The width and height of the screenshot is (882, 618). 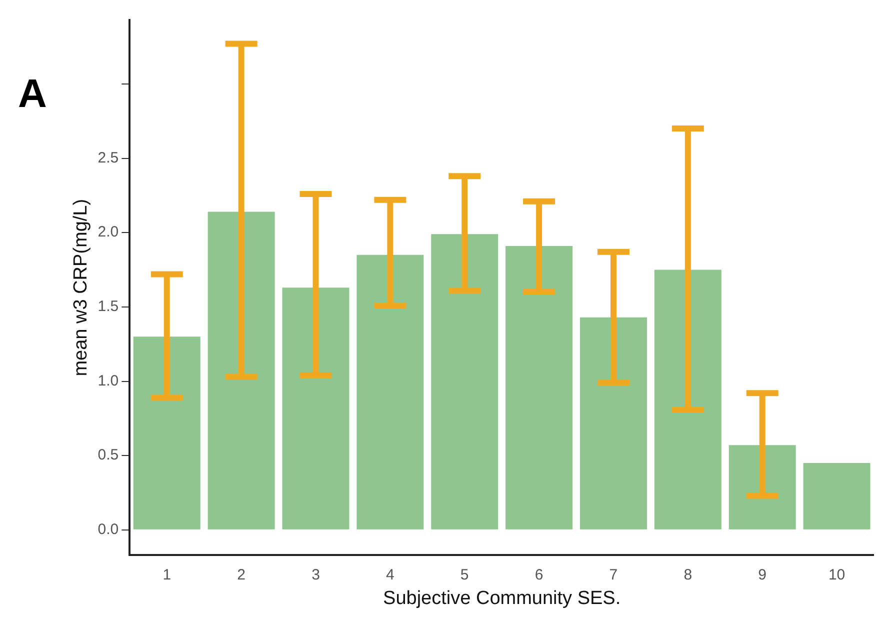 What do you see at coordinates (390, 575) in the screenshot?
I see `x-tick-label: 4` at bounding box center [390, 575].